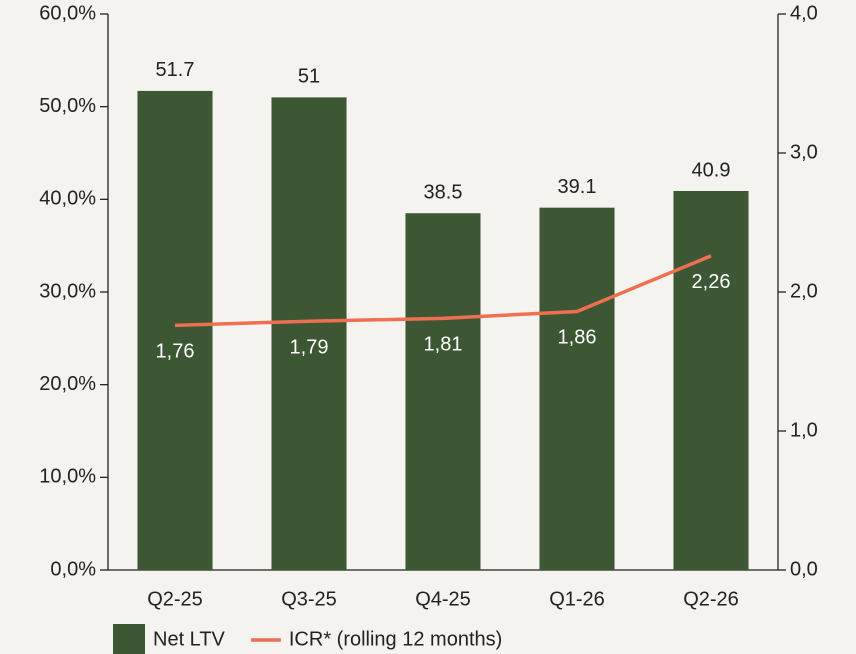 This screenshot has width=856, height=654. What do you see at coordinates (804, 13) in the screenshot?
I see `y2-tick-label: 4,0` at bounding box center [804, 13].